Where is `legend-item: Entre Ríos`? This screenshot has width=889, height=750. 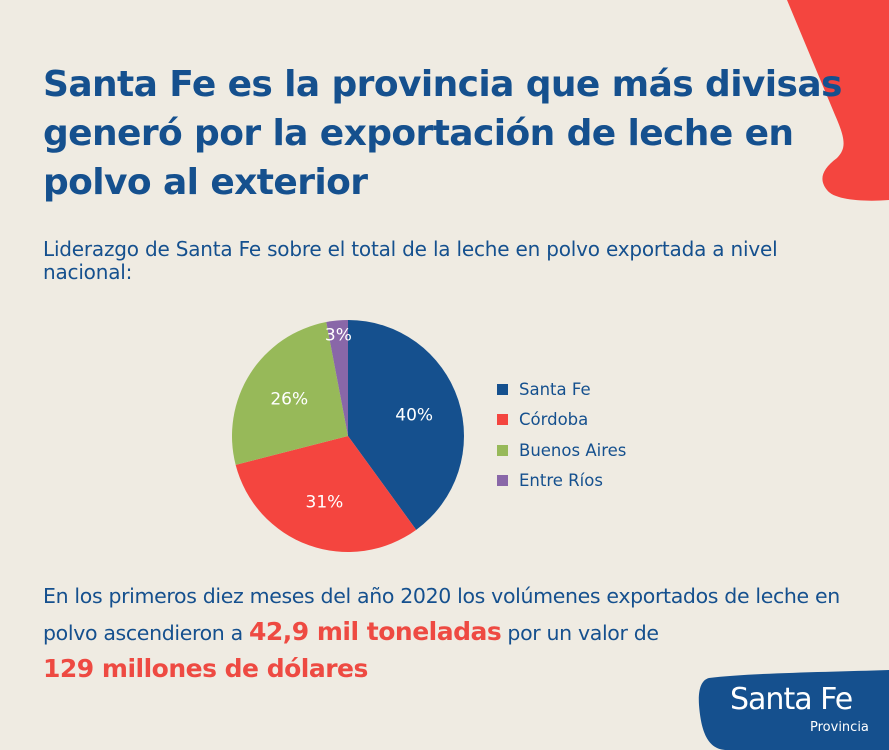
legend-item: Entre Ríos is located at coordinates (561, 481).